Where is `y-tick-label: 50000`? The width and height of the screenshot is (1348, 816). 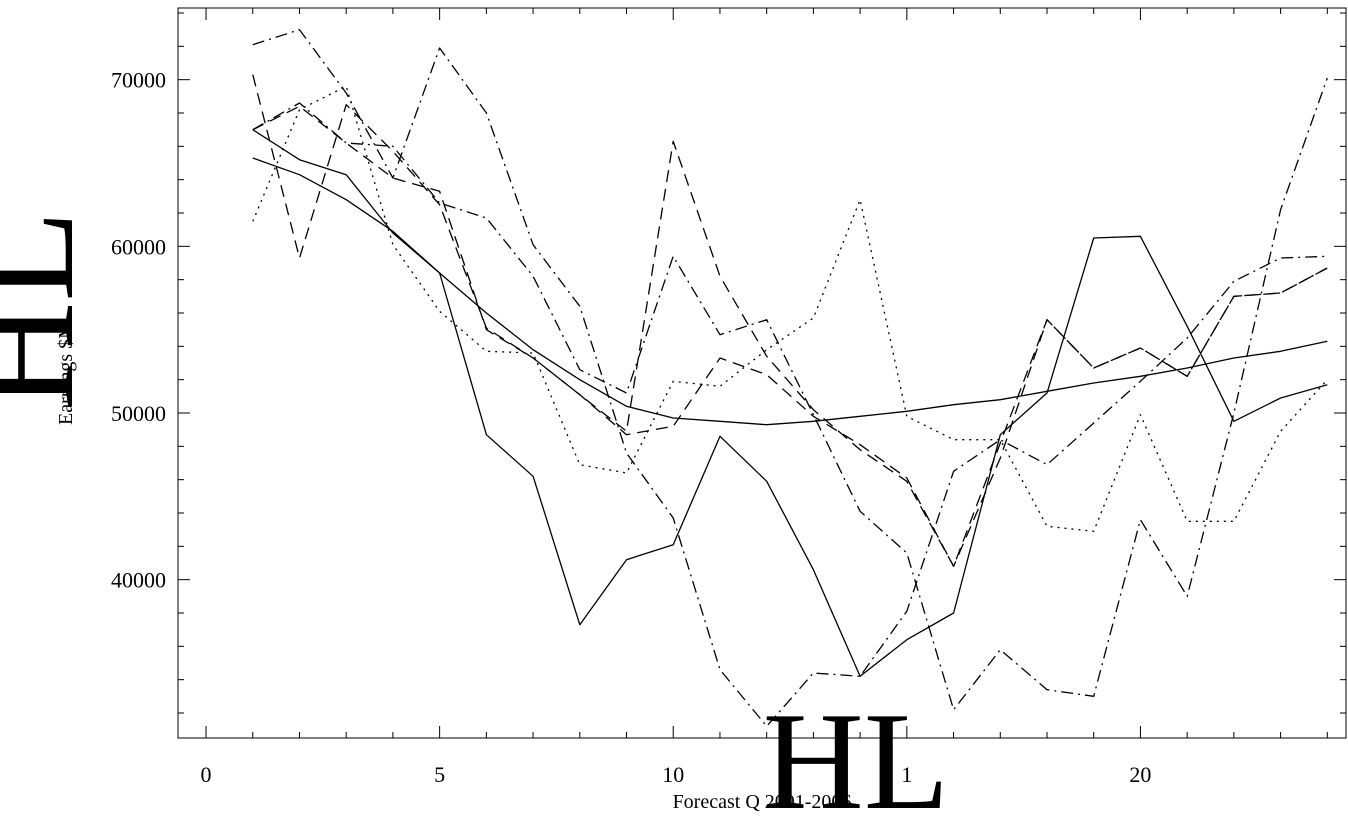 y-tick-label: 50000 is located at coordinates (138, 413).